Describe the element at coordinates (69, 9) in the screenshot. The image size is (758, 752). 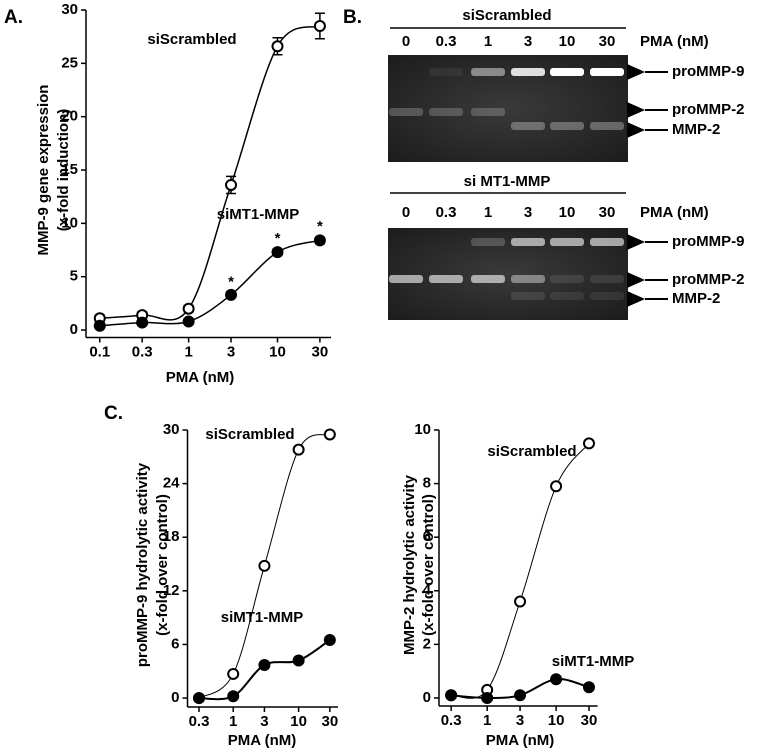
I see `y-tick-label: 30` at that location.